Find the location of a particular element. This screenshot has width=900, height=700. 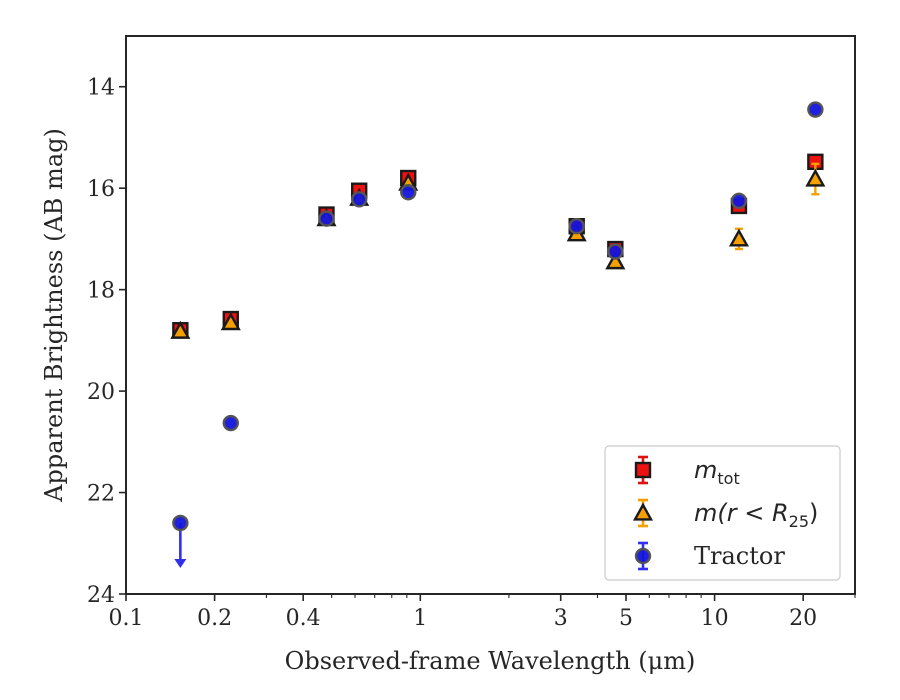

x-tick-label: 3 is located at coordinates (561, 618).